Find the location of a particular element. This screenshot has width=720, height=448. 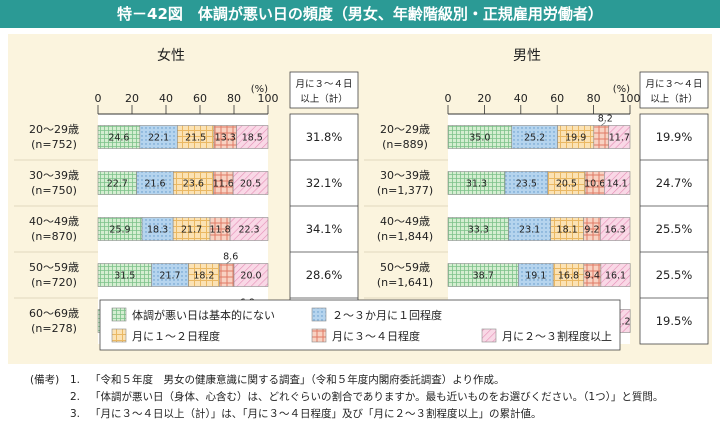

data-label: 9.4 is located at coordinates (592, 276).